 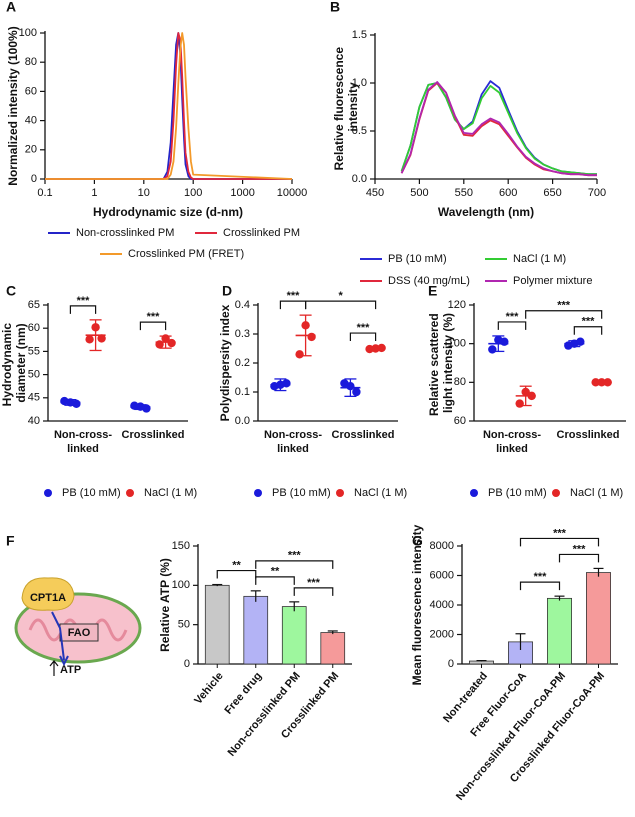 I want to click on y-tick-label: 100, so click(x=181, y=585).